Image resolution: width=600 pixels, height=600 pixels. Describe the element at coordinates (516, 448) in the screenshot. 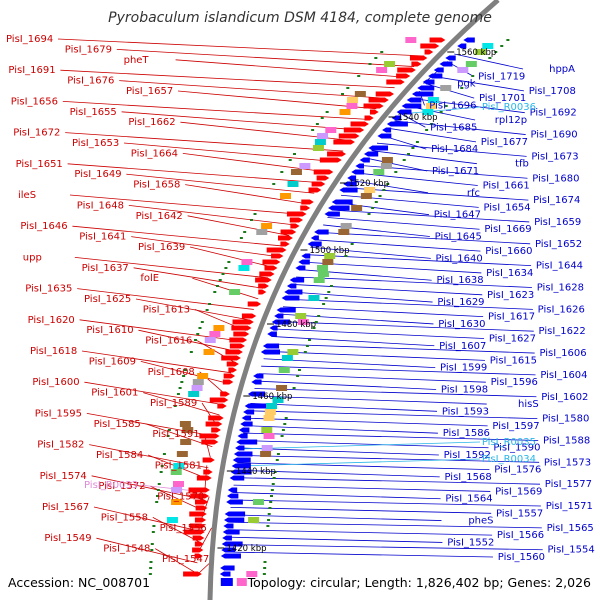

I see `gene-label-pisi-1590: PisI_1590` at that location.